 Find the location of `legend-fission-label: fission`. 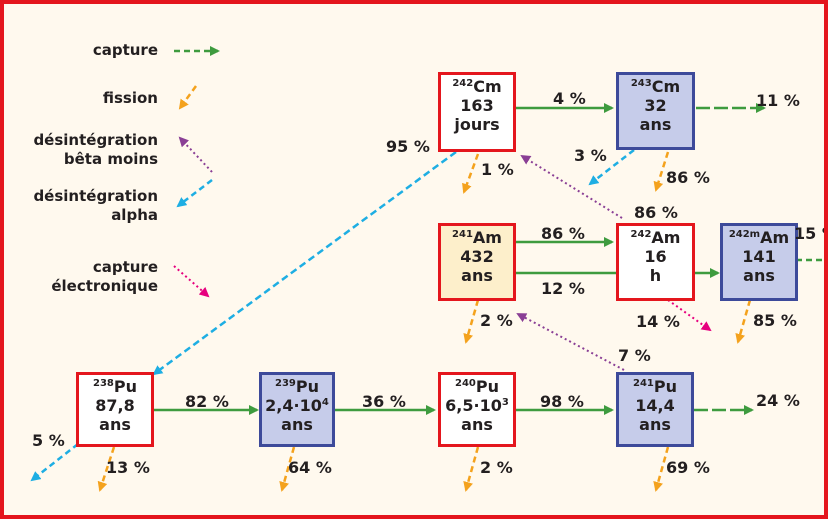

legend-fission-label: fission is located at coordinates (130, 98).